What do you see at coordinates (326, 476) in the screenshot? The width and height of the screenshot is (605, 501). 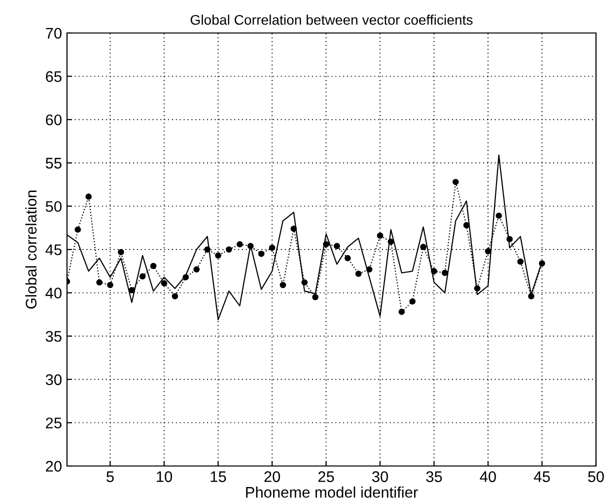 I see `x-tick-label: 25` at bounding box center [326, 476].